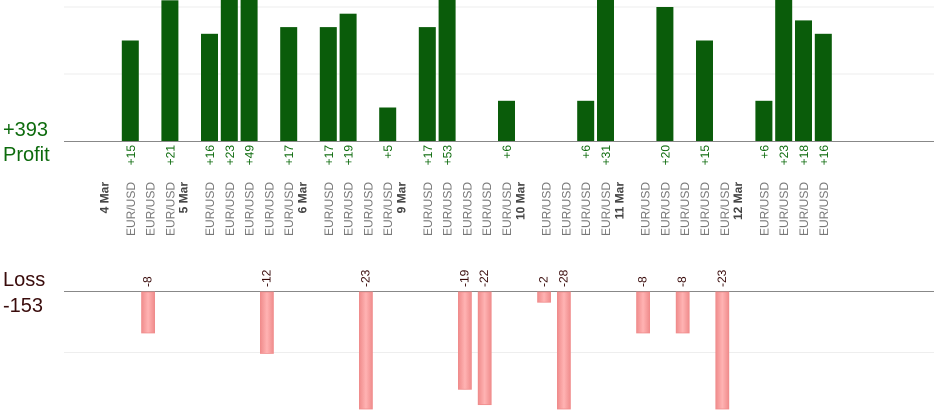 The height and width of the screenshot is (420, 934). I want to click on loss-value-label: -28, so click(563, 278).